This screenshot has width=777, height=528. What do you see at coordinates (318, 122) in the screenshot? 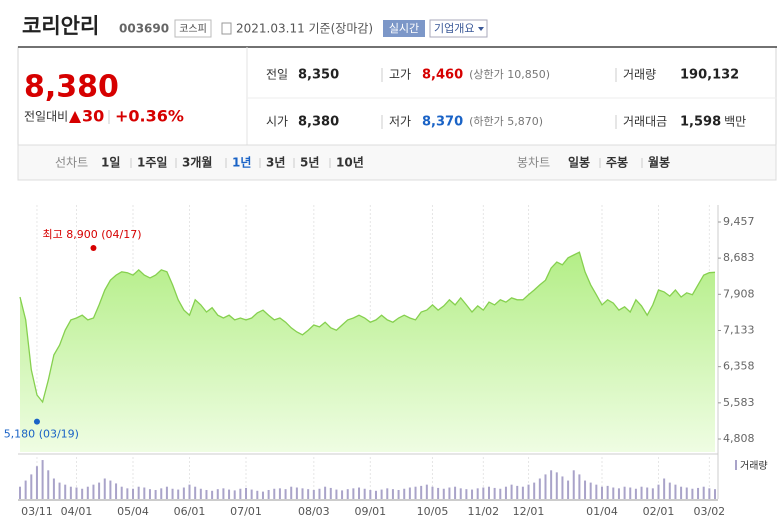
I see `cell-value: 8,380` at bounding box center [318, 122].